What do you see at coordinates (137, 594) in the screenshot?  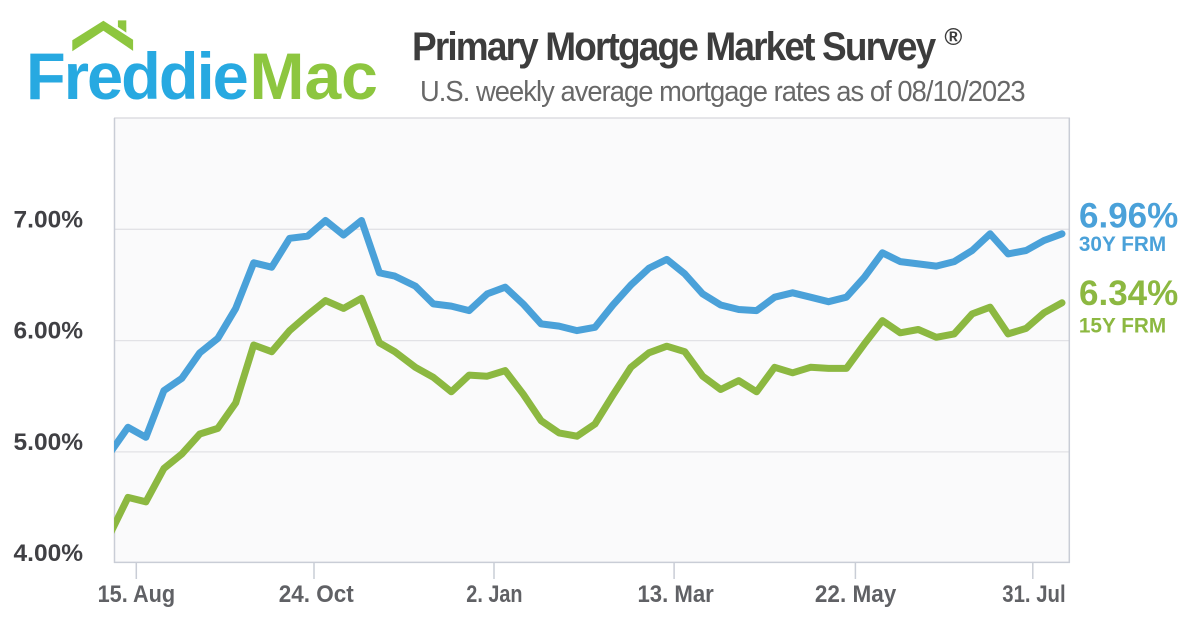 I see `svg-text: 15. Aug` at bounding box center [137, 594].